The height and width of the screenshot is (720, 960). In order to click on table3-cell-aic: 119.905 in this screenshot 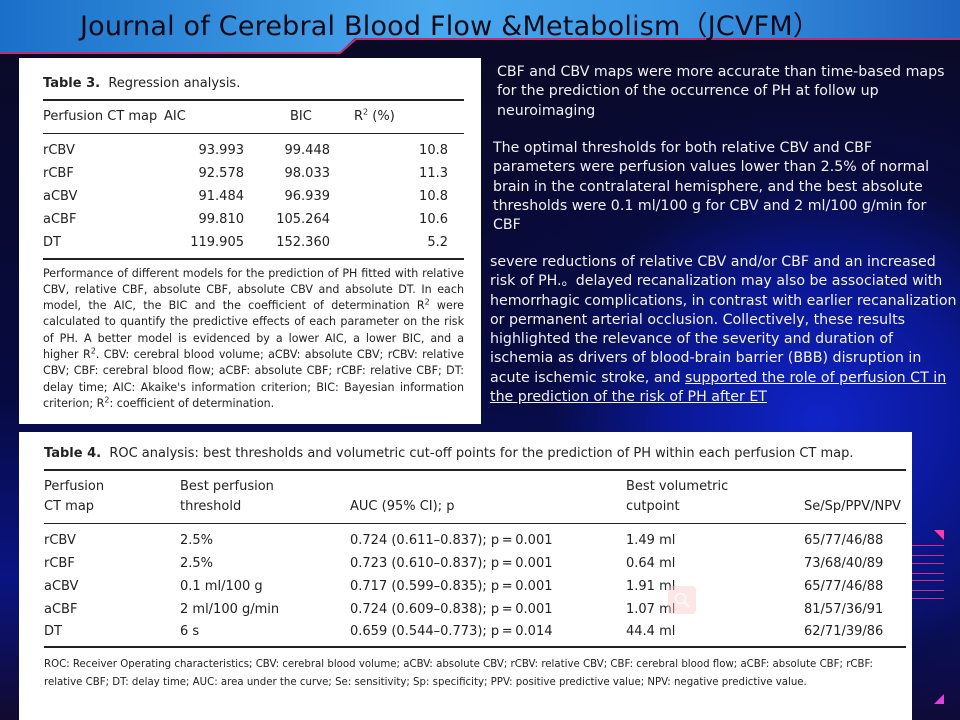, I will do `click(217, 242)`.